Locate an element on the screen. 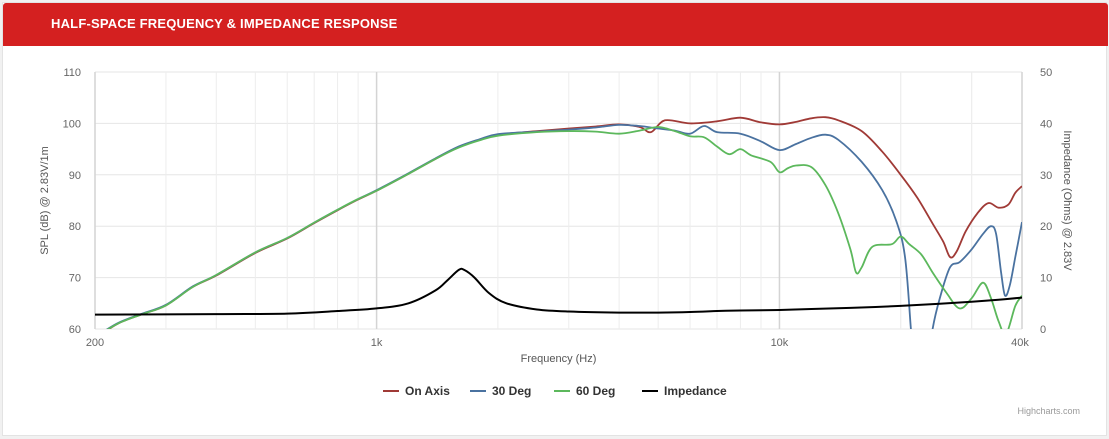 Image resolution: width=1109 pixels, height=439 pixels. x-axis-title: Frequency (Hz) is located at coordinates (559, 359).